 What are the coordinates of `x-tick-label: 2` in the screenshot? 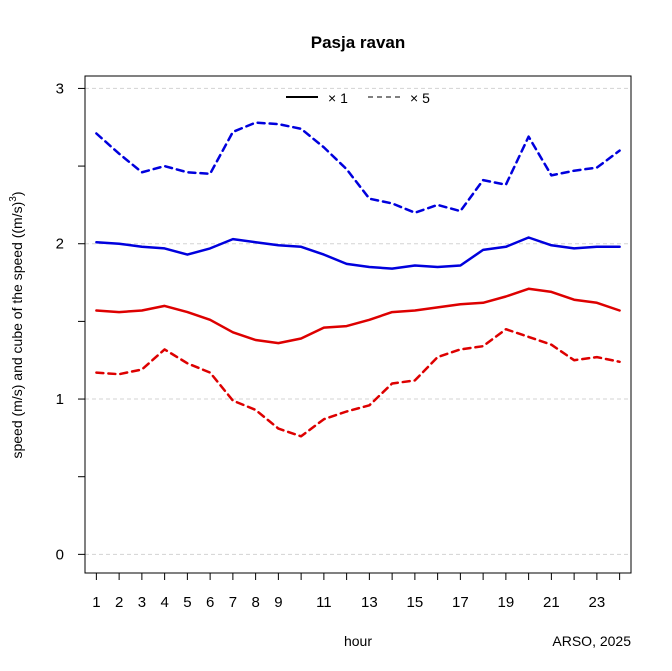 It's located at (119, 602).